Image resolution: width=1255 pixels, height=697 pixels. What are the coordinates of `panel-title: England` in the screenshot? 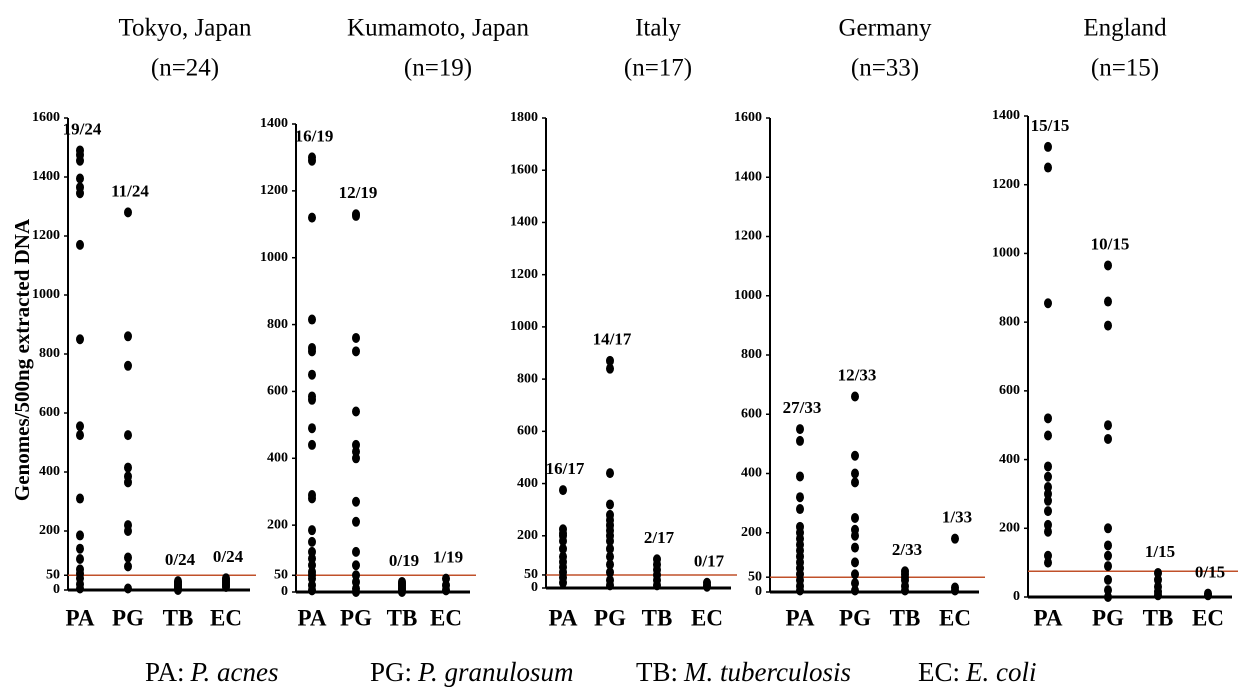 It's located at (1125, 28).